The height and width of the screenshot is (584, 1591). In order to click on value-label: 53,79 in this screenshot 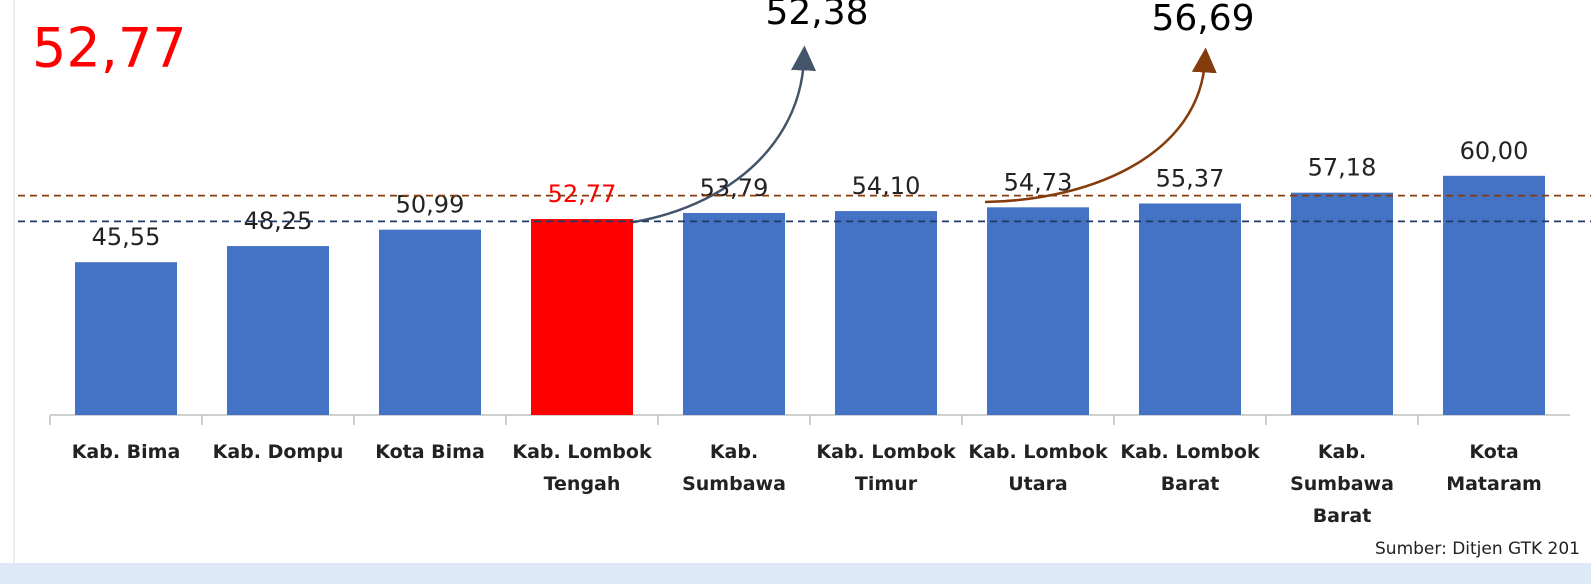, I will do `click(734, 188)`.